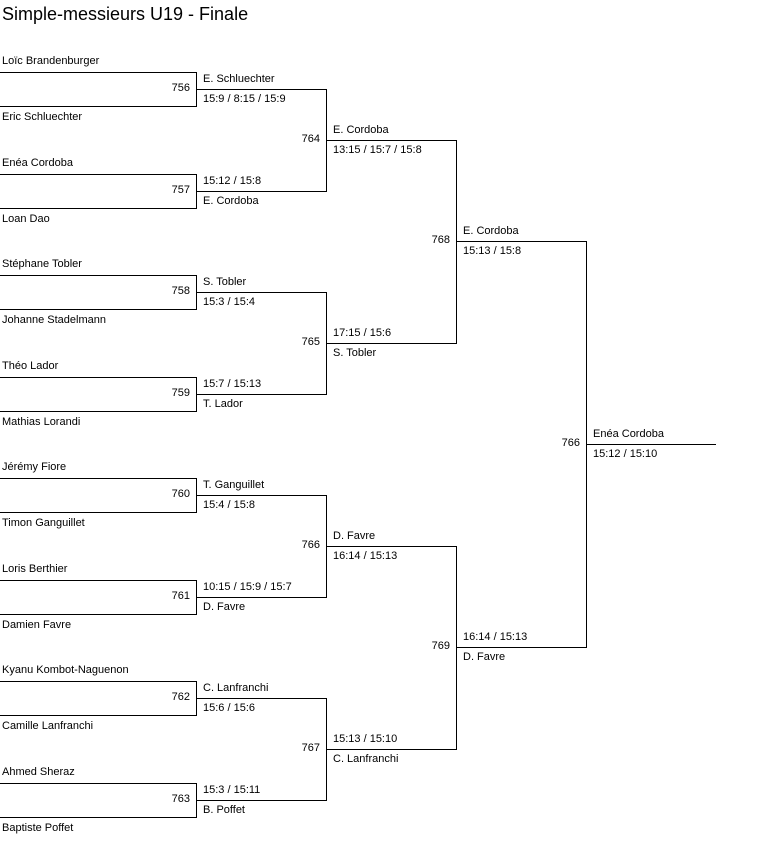 The width and height of the screenshot is (783, 842). I want to click on match-winner: E. Schluechter, so click(239, 79).